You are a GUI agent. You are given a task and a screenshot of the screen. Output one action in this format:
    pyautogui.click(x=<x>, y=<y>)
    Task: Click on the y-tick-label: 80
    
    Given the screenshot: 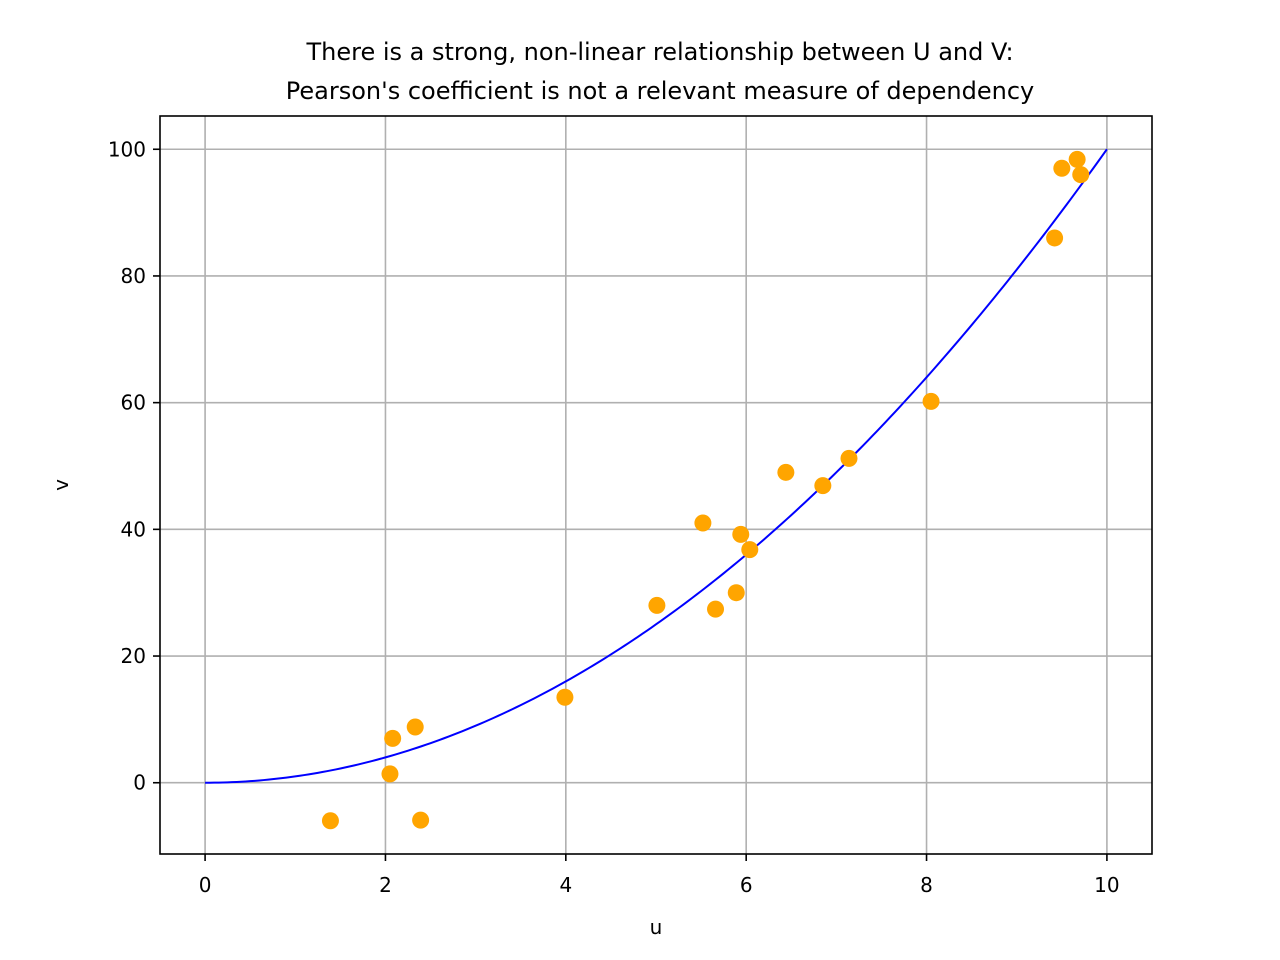 What is the action you would take?
    pyautogui.click(x=133, y=276)
    